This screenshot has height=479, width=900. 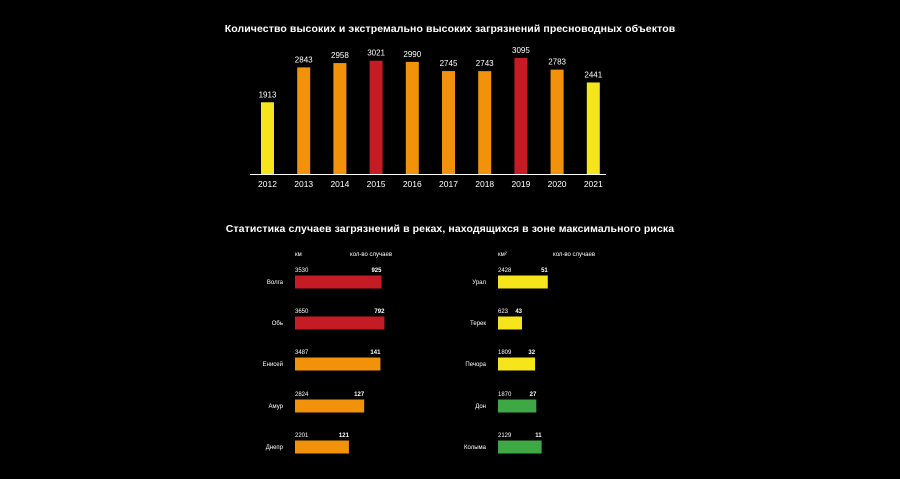 I want to click on bar-value-label: 2745, so click(x=449, y=63).